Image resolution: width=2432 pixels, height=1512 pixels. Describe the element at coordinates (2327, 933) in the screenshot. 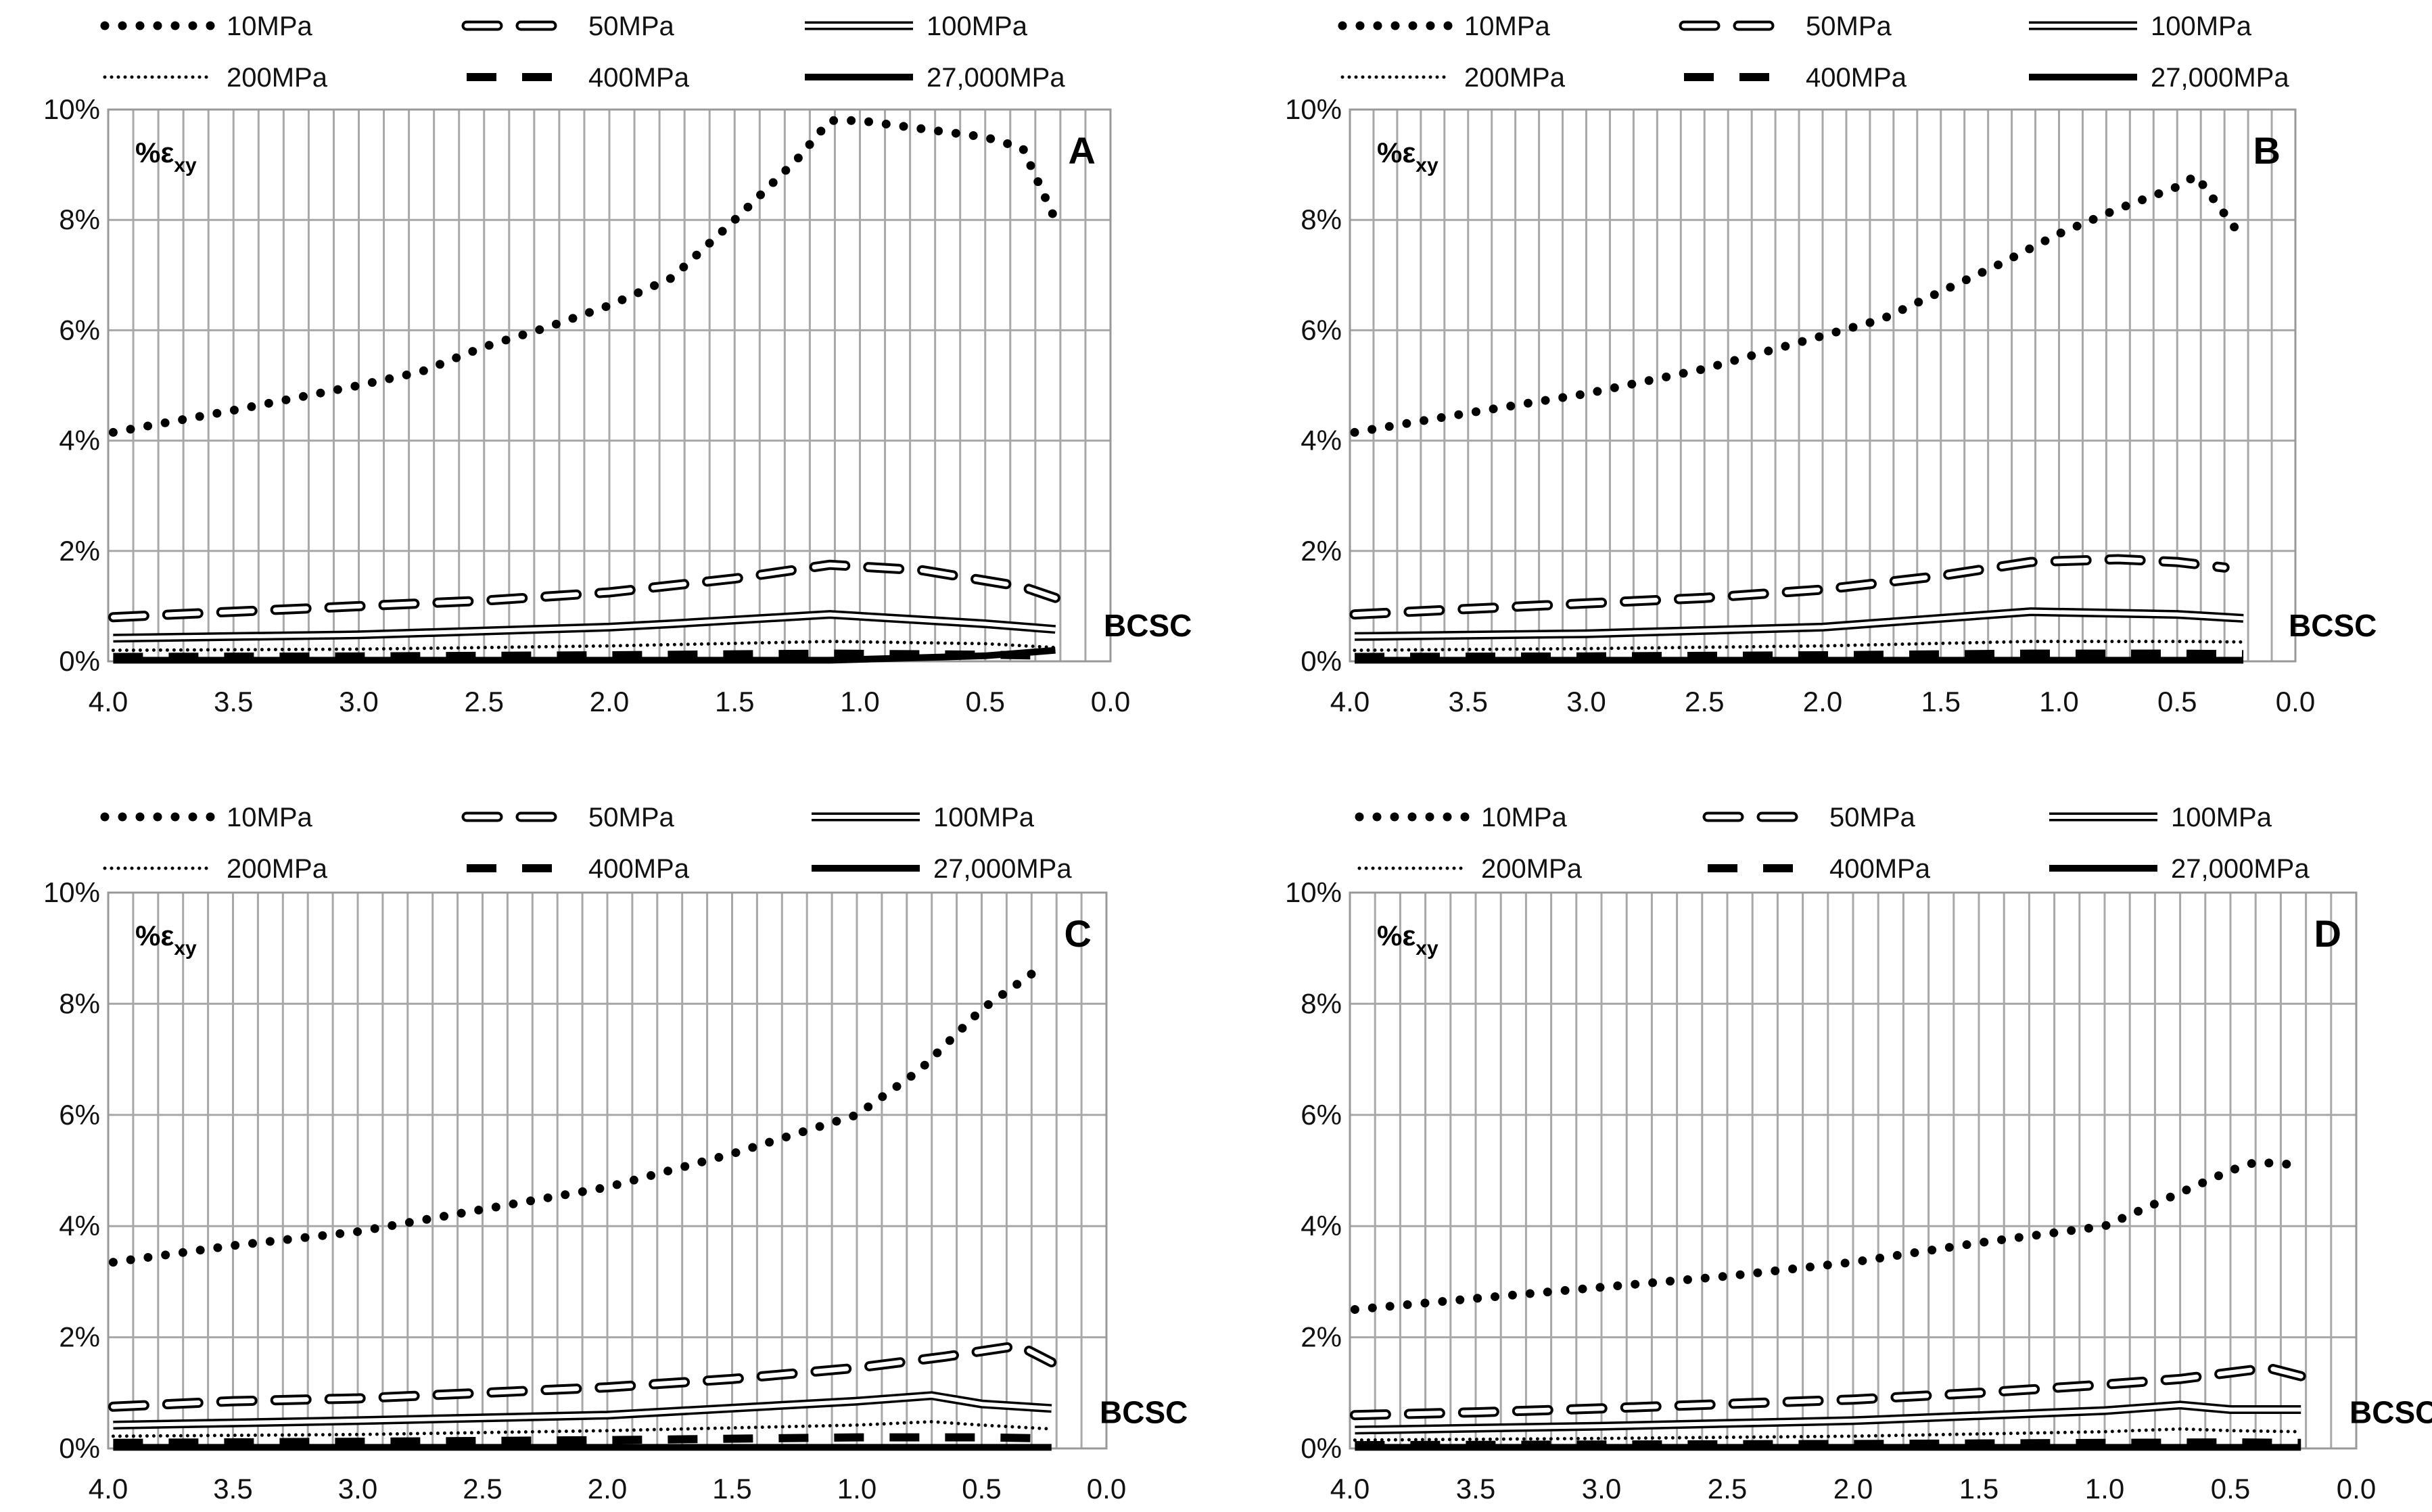

I see `panel-letter: D` at that location.